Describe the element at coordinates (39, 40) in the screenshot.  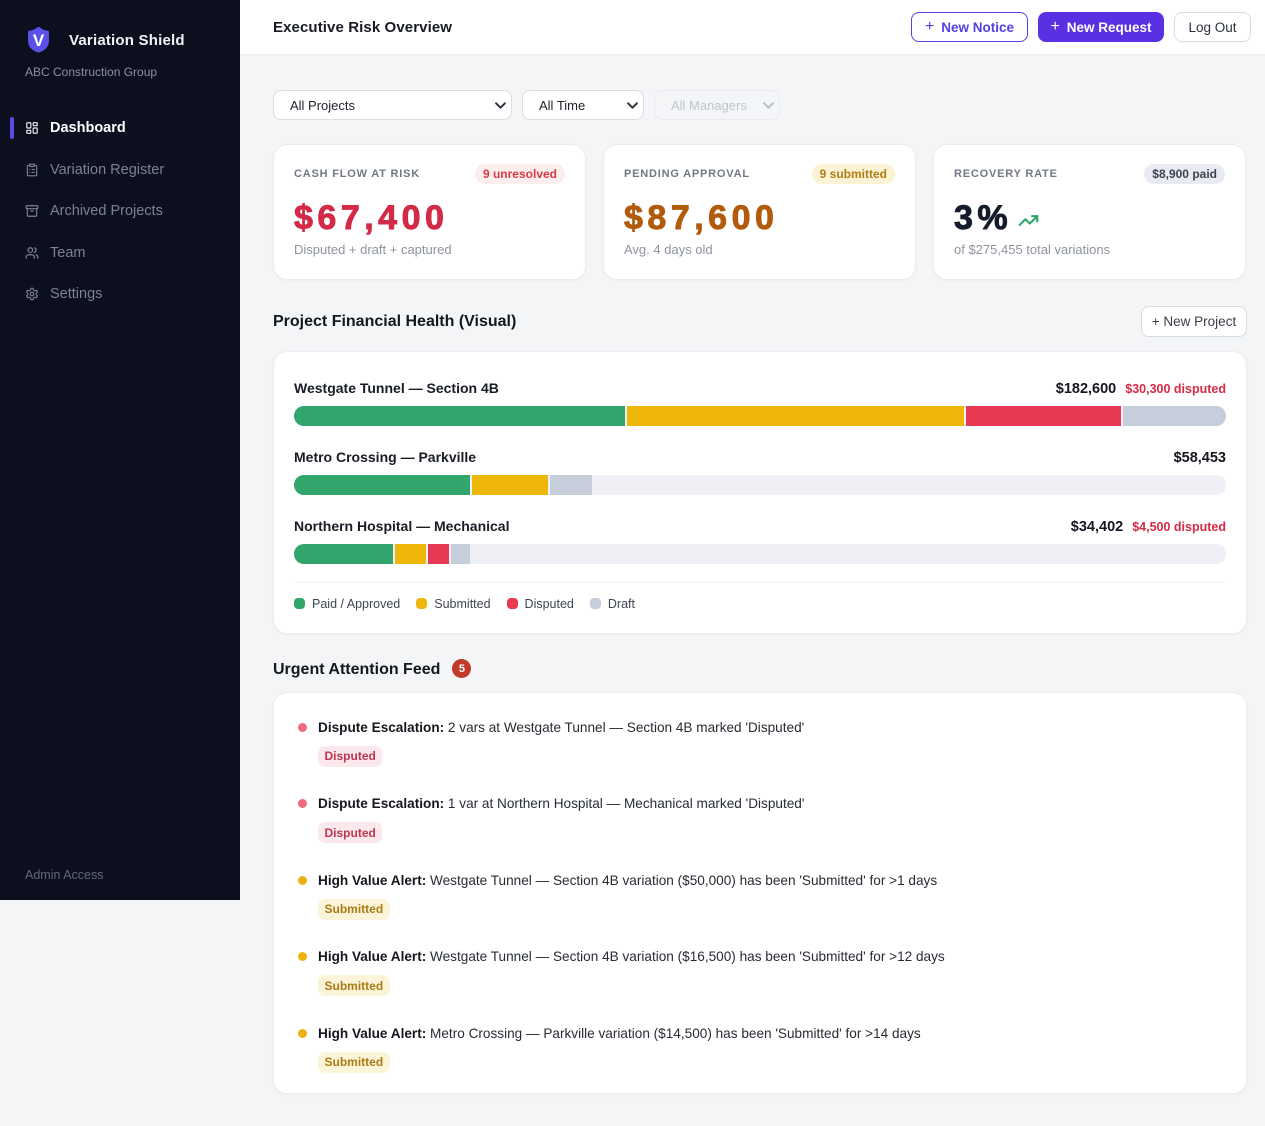
I see `svg-text: V` at that location.